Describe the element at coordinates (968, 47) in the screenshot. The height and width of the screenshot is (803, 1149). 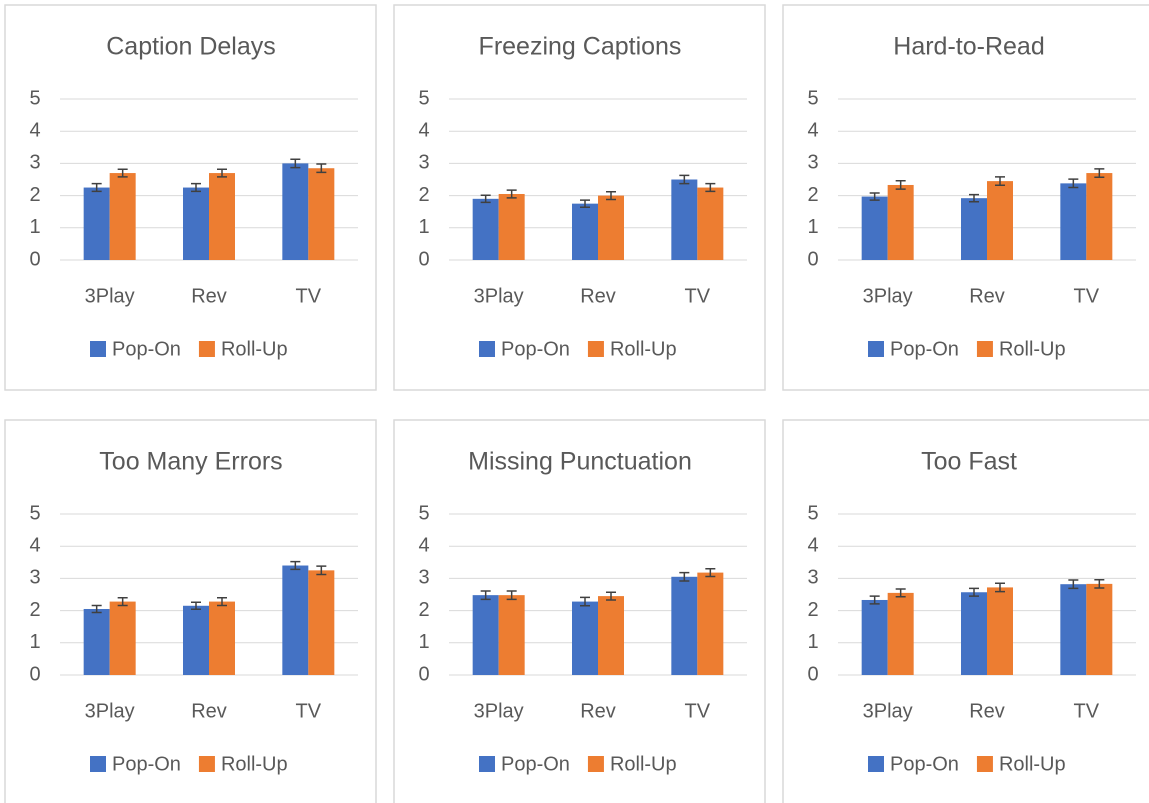
I see `chart-title: Hard-to-Read` at that location.